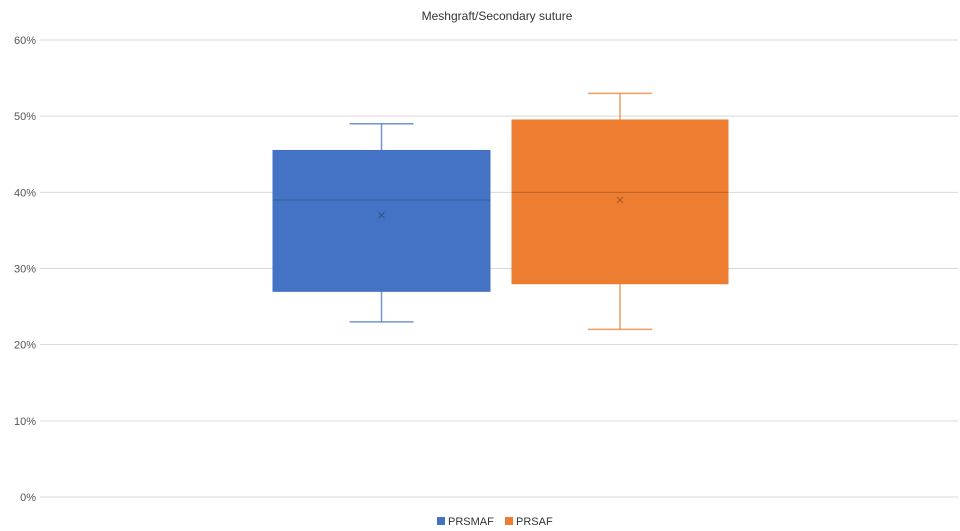 This screenshot has height=531, width=960. What do you see at coordinates (25, 346) in the screenshot?
I see `y-tick-label: 20%` at bounding box center [25, 346].